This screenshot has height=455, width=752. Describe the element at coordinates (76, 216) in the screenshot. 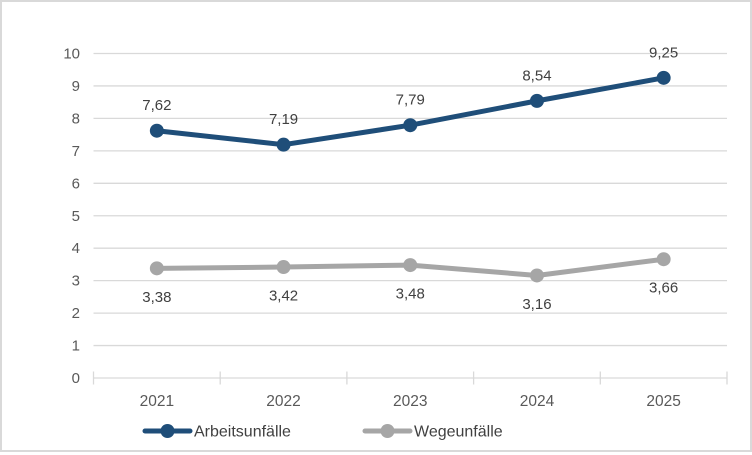

I see `y-axis-tick-label: 5` at that location.